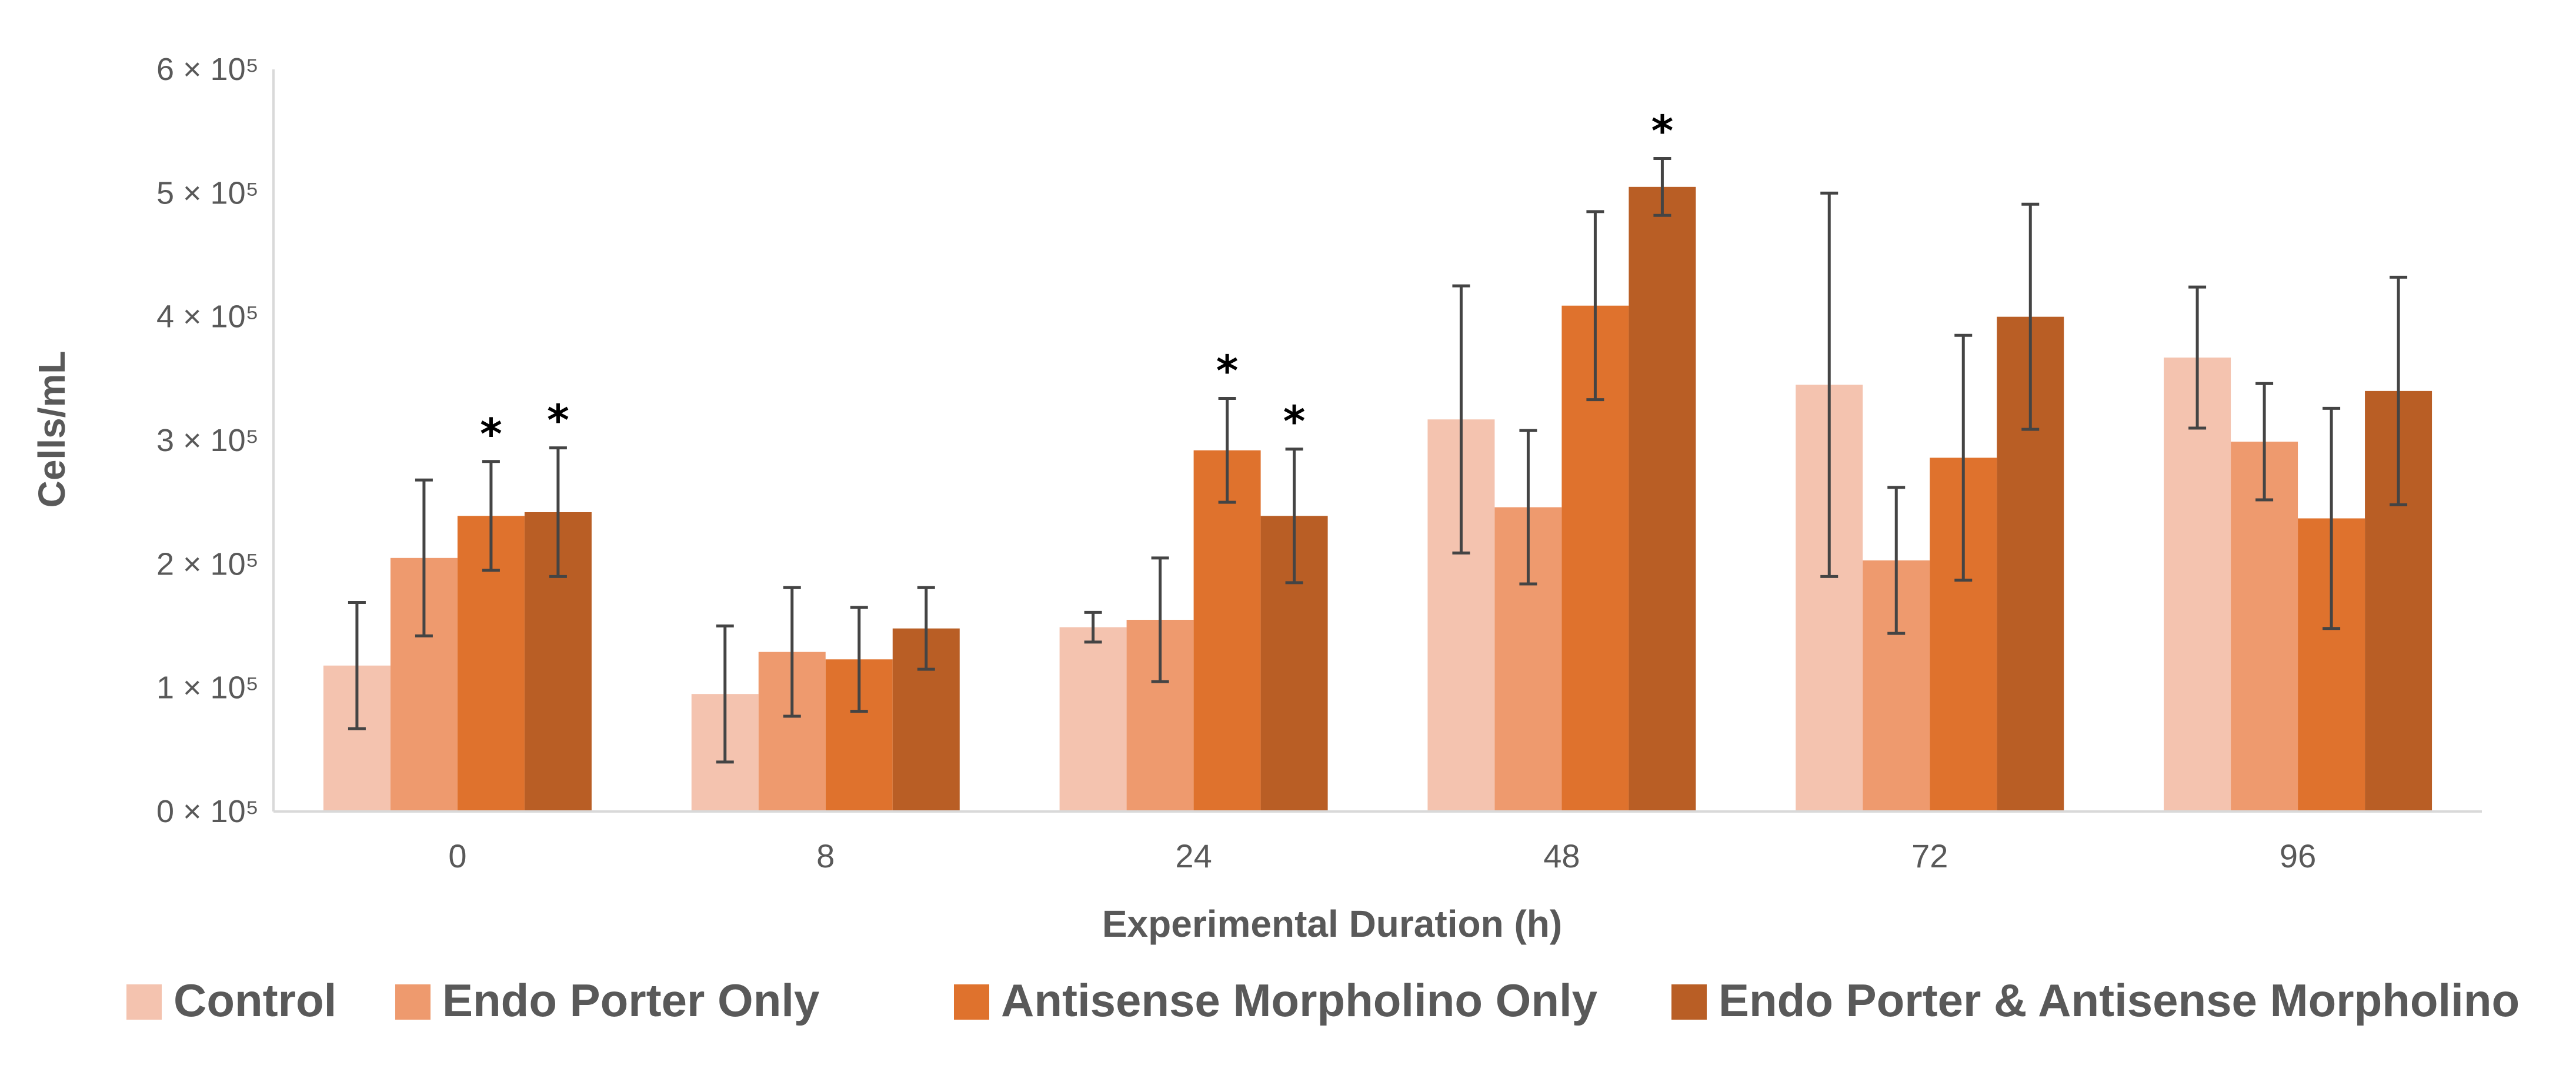  Describe the element at coordinates (1299, 1000) in the screenshot. I see `legend-label: Antisense Morpholino Only` at that location.